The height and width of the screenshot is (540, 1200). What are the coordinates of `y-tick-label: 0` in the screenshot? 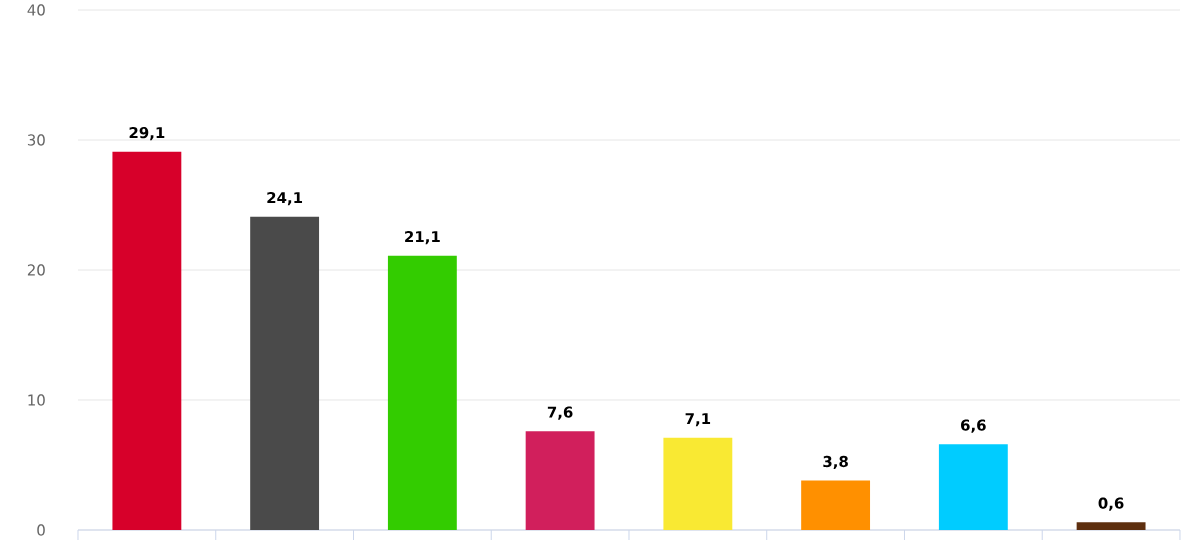 It's located at (41, 530).